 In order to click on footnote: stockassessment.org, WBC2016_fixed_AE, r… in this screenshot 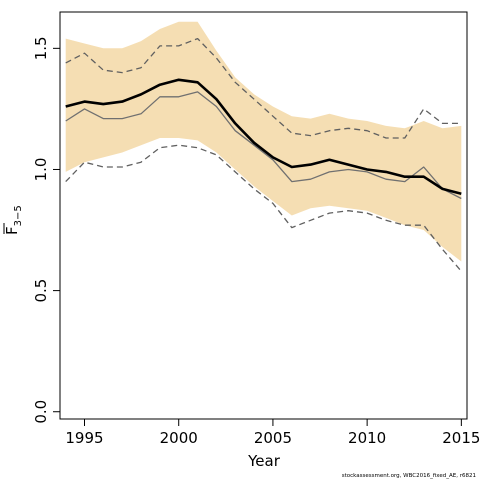, I will do `click(409, 476)`.